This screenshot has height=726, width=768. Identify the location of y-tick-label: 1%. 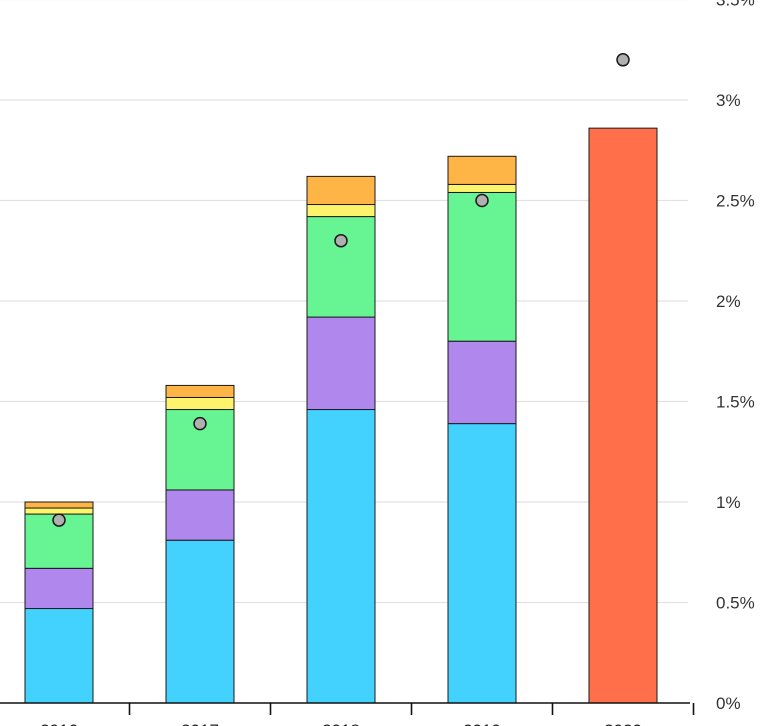
(728, 502).